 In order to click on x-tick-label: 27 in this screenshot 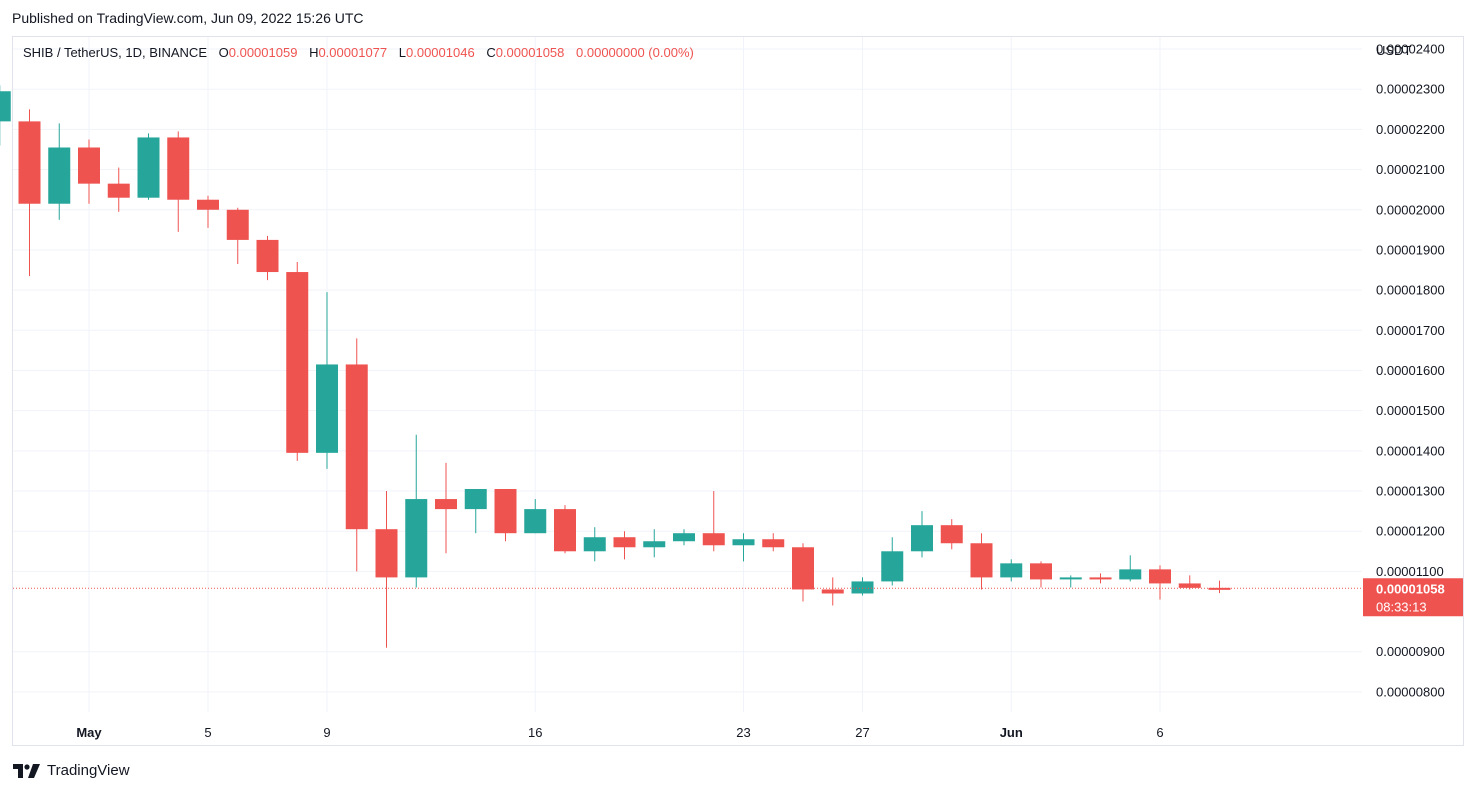, I will do `click(862, 732)`.